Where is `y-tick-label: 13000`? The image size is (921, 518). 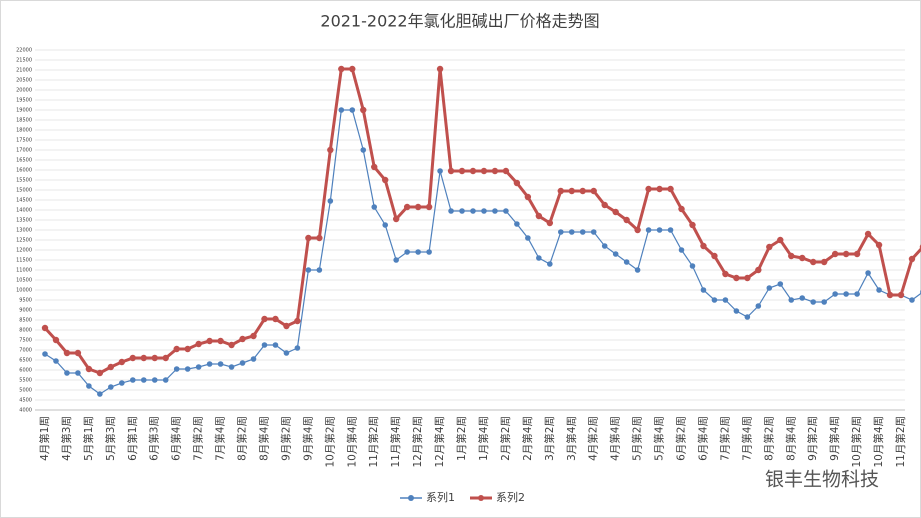
y-tick-label: 13000 is located at coordinates (24, 231).